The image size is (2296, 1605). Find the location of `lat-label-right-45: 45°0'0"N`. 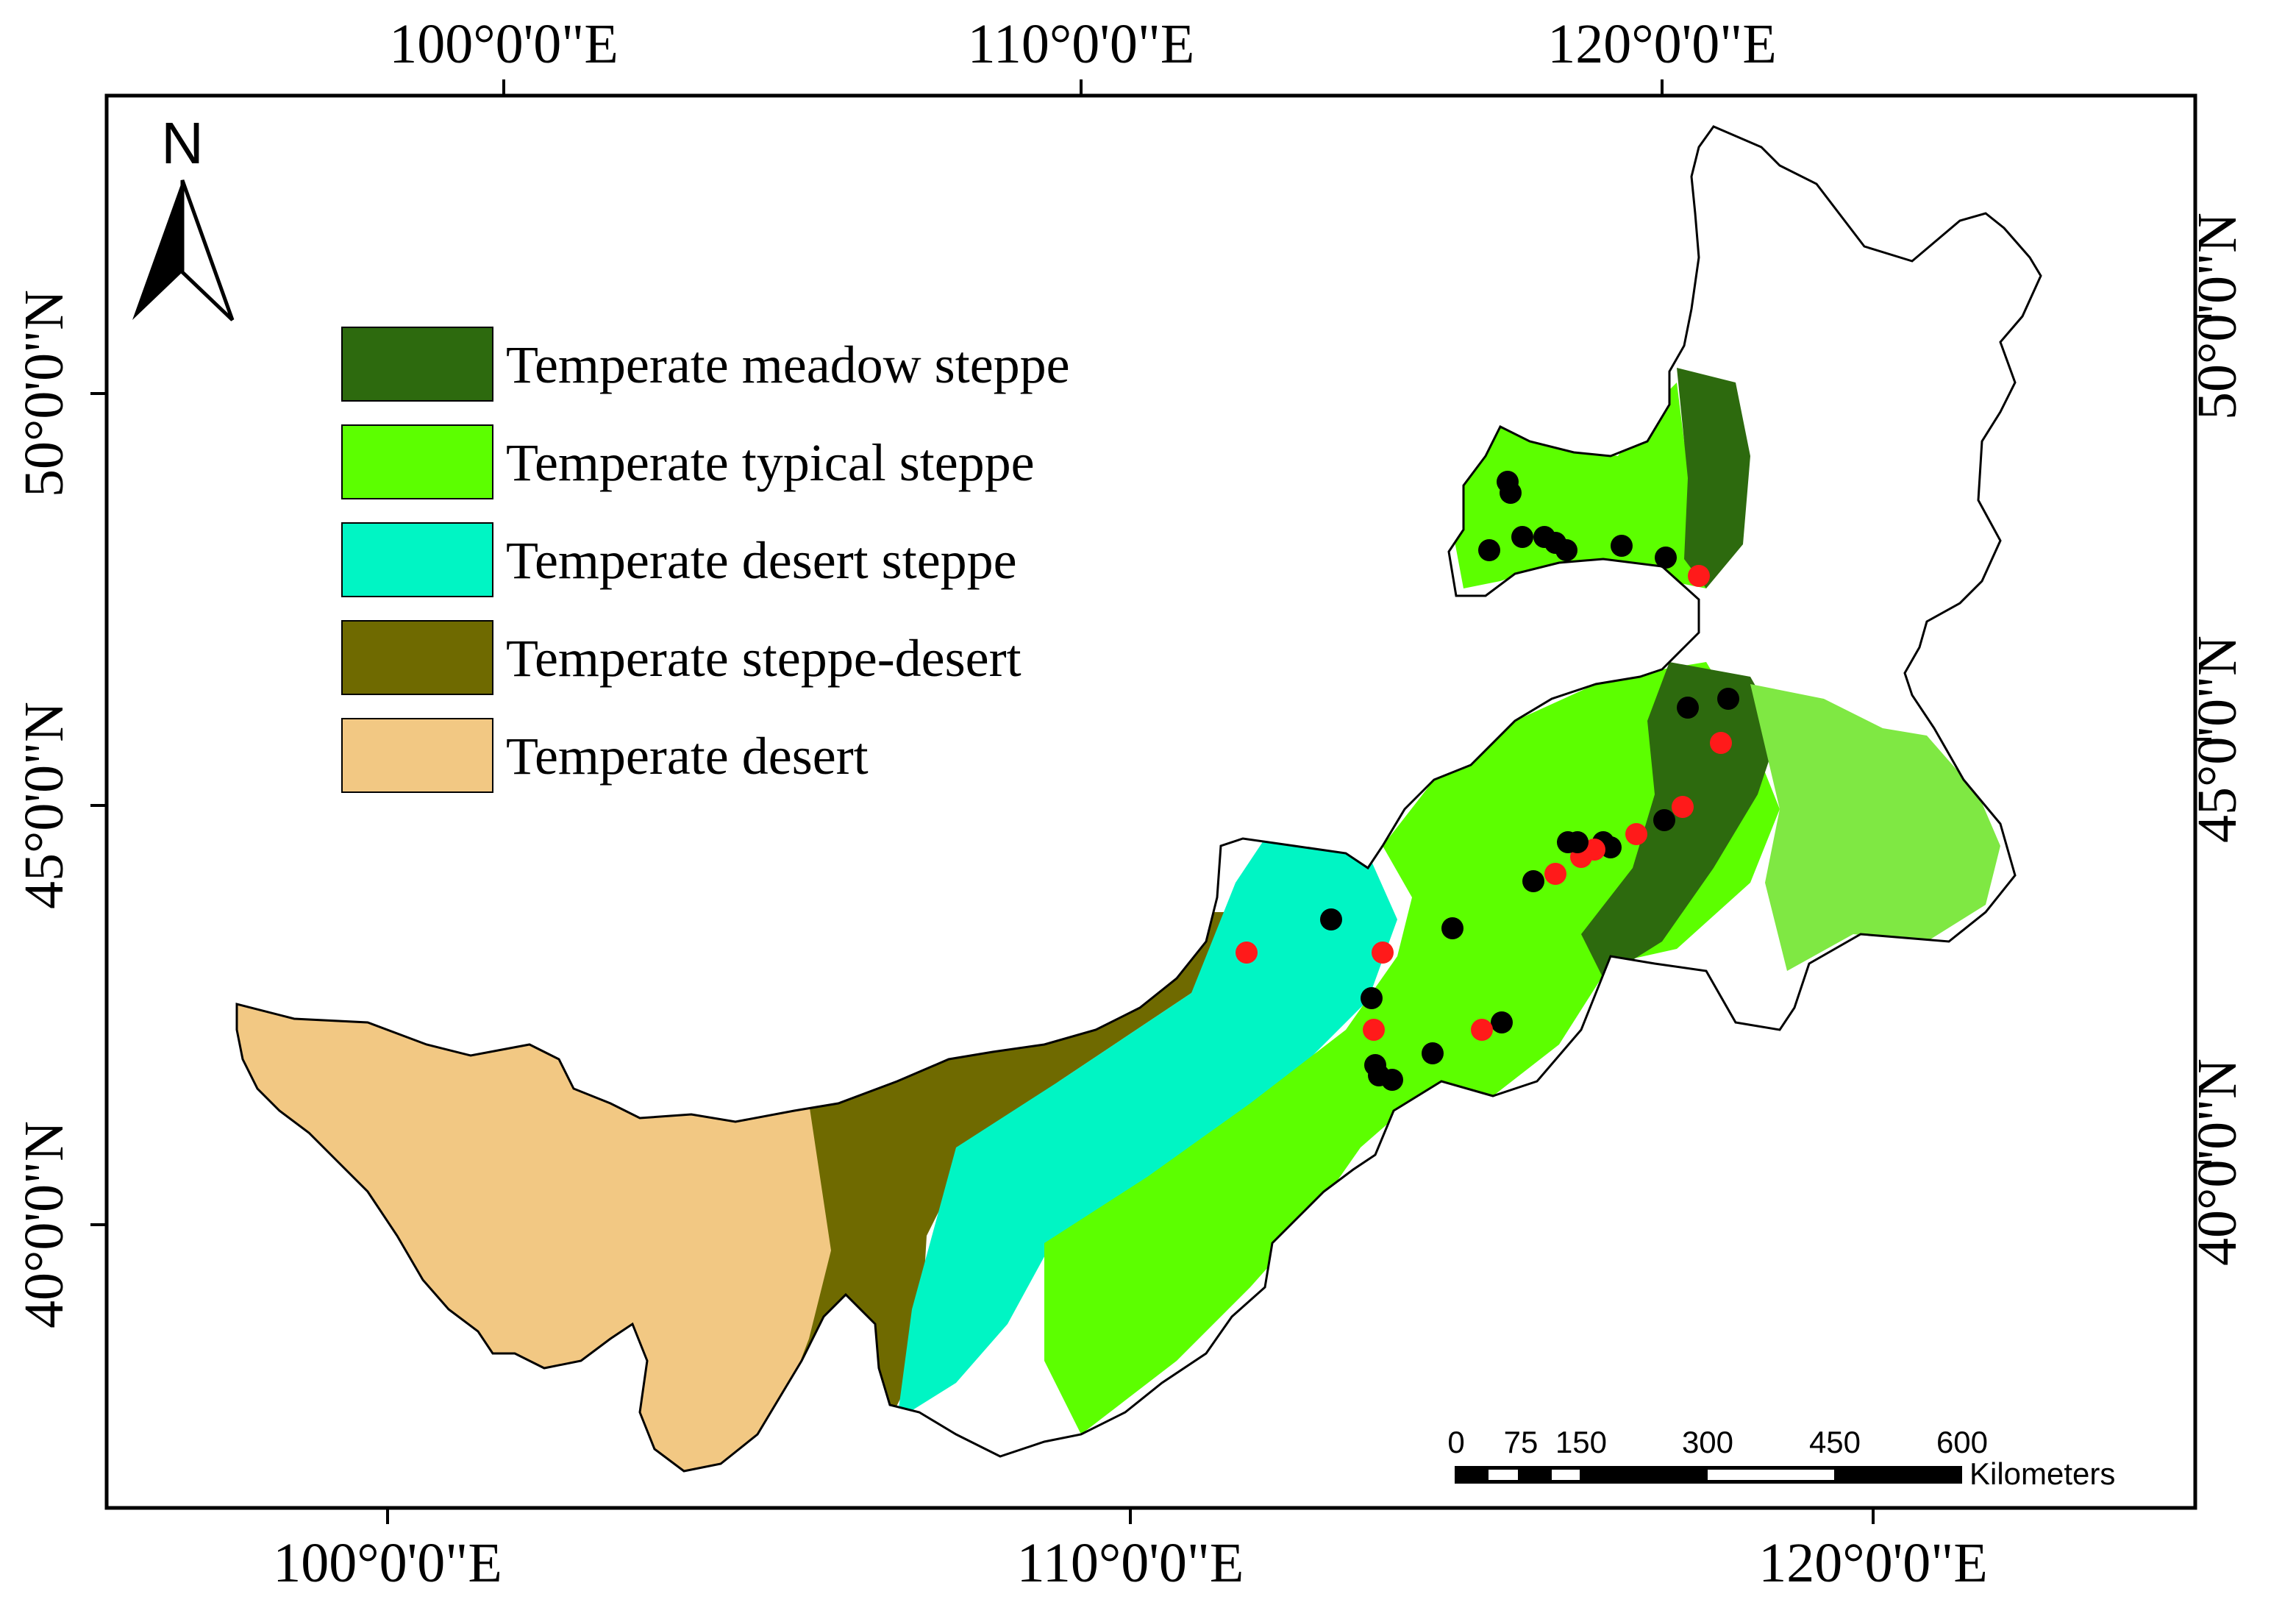

lat-label-right-45: 45°0'0"N is located at coordinates (2217, 739).